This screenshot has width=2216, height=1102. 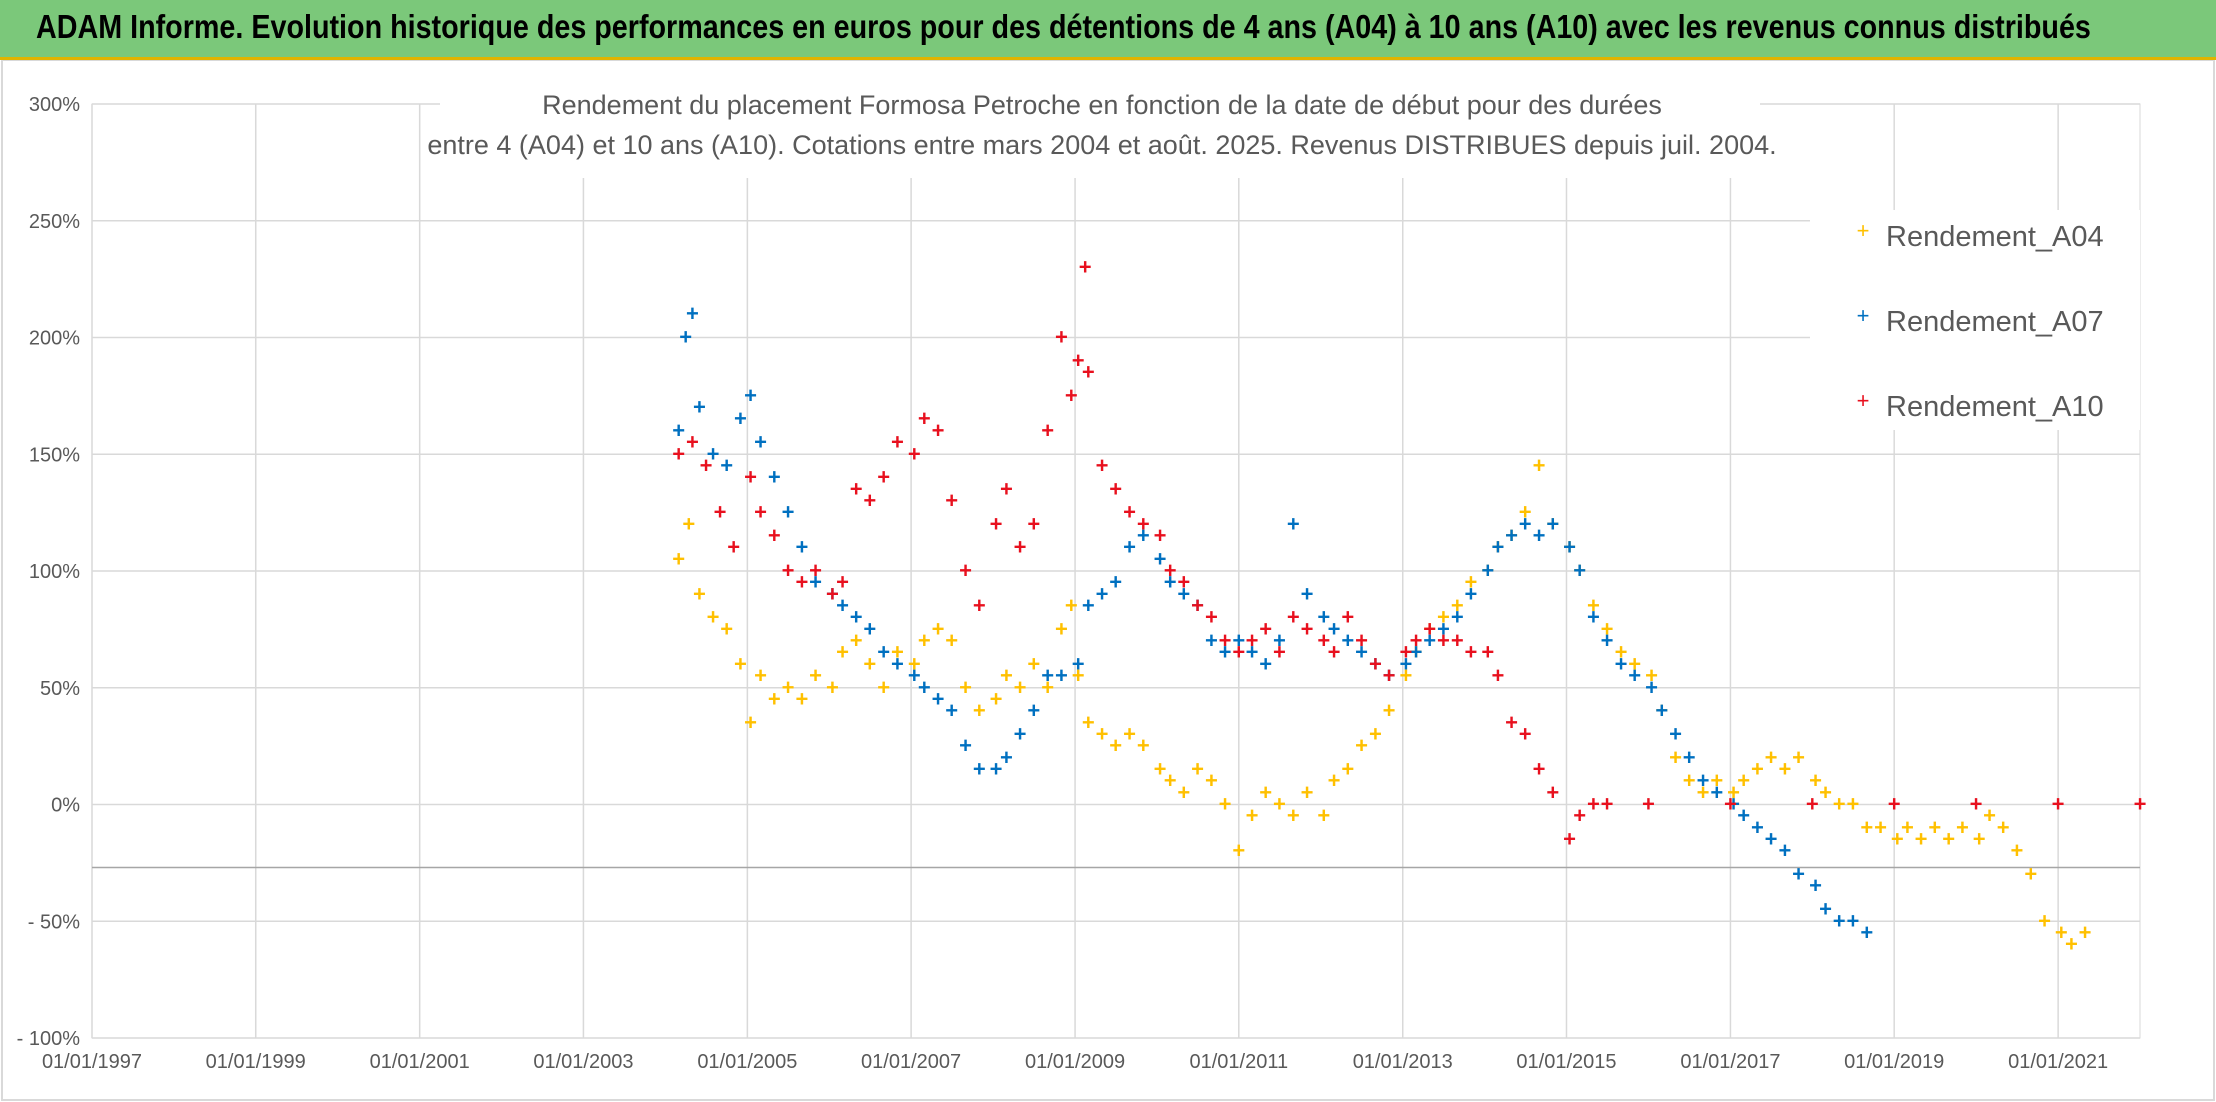 What do you see at coordinates (1894, 1062) in the screenshot?
I see `x-tick-label: 01/01/2019` at bounding box center [1894, 1062].